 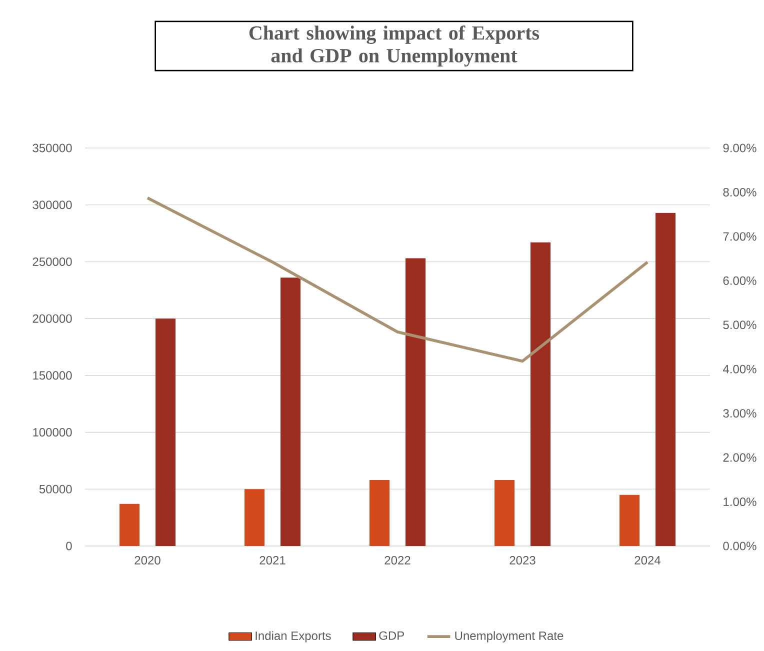 What do you see at coordinates (647, 560) in the screenshot?
I see `x-tick-label: 2024` at bounding box center [647, 560].